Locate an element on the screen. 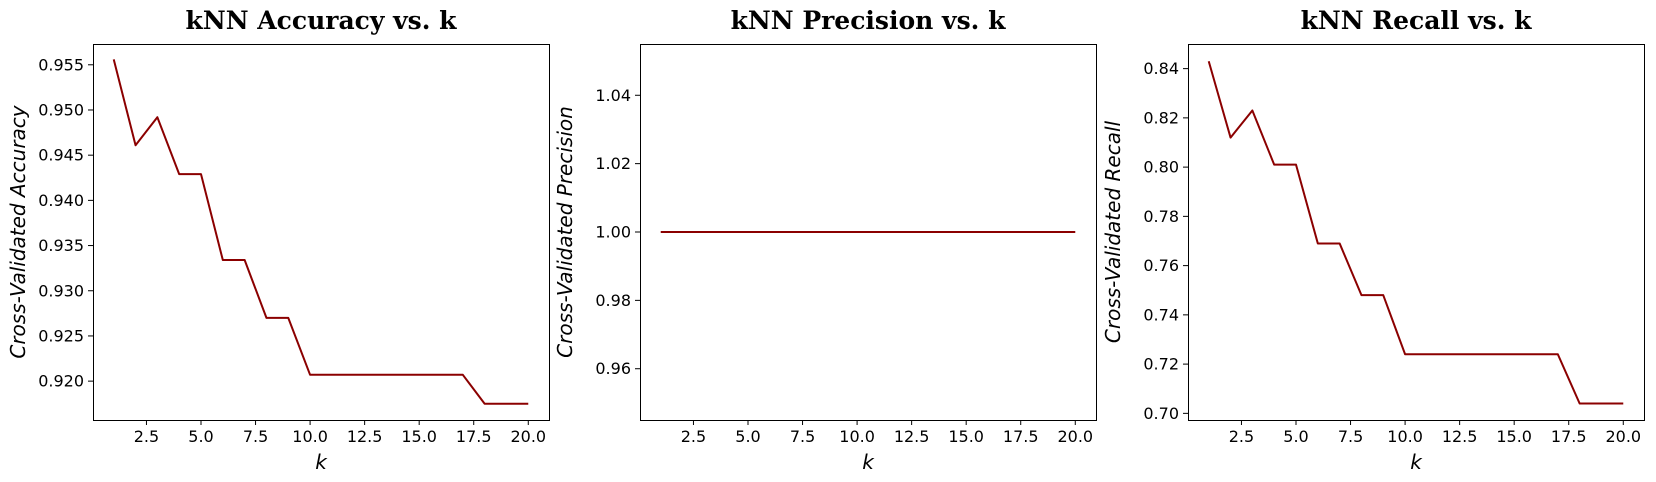 The image size is (1656, 482). accuracy-y-axis-label: Cross-Validated Accuracy is located at coordinates (18, 231).